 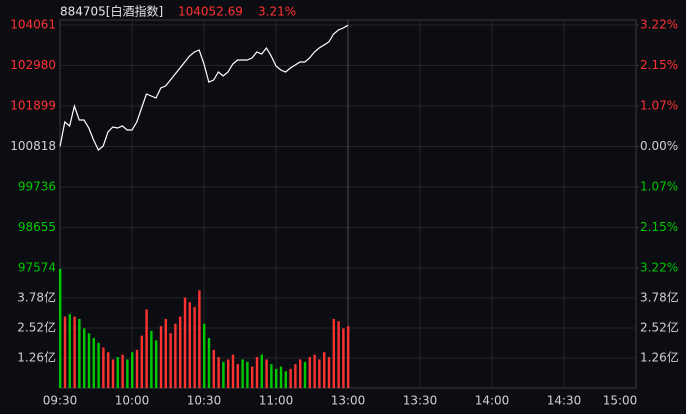 What do you see at coordinates (204, 401) in the screenshot?
I see `x-tick-label: 10:30` at bounding box center [204, 401].